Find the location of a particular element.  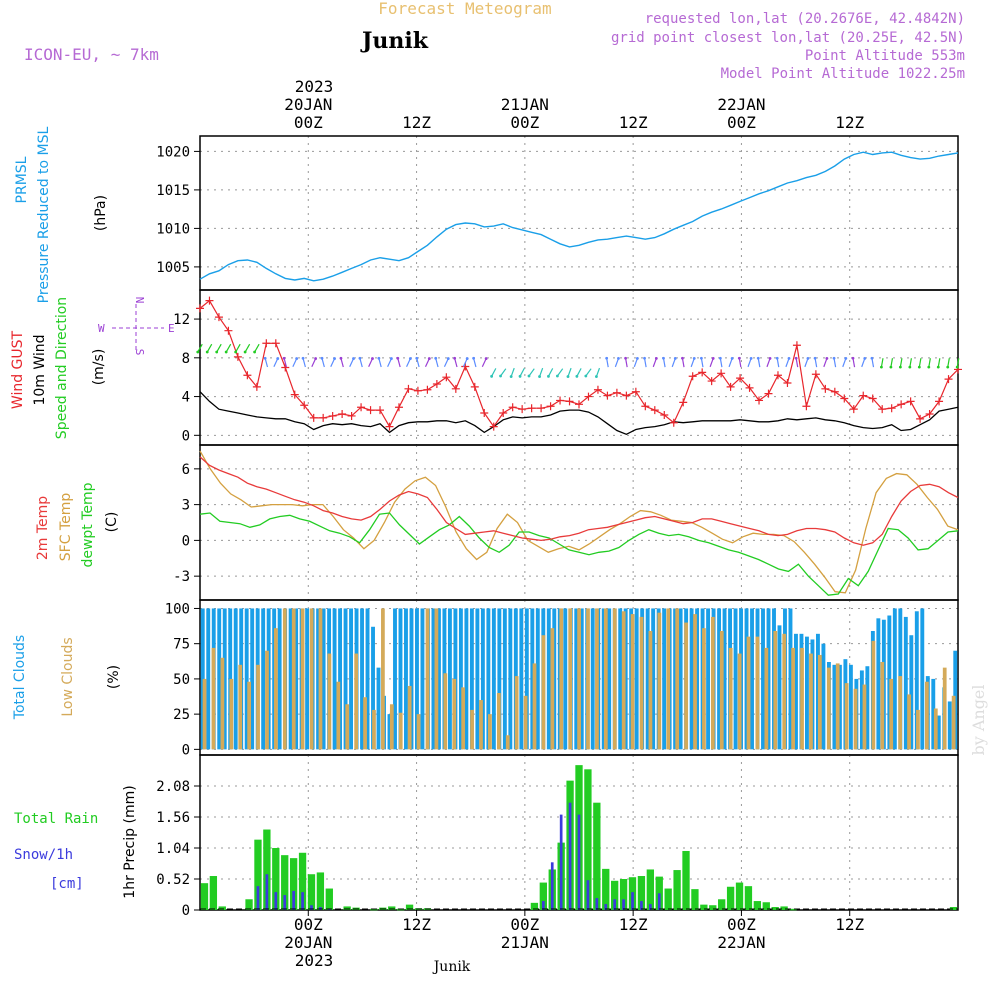

top-date-label: 20JAN is located at coordinates (308, 104).